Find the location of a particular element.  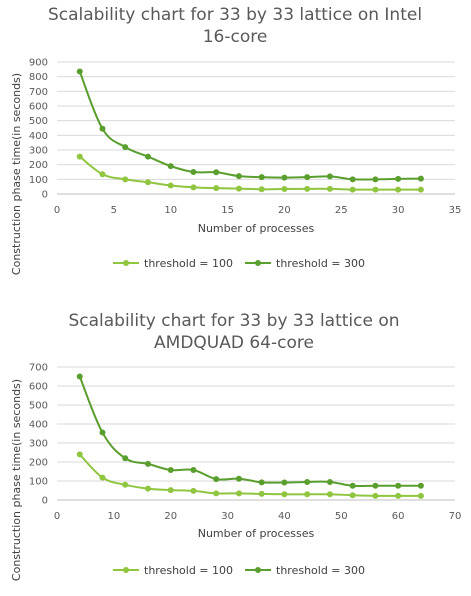

x-tick-label: 40 is located at coordinates (284, 516).